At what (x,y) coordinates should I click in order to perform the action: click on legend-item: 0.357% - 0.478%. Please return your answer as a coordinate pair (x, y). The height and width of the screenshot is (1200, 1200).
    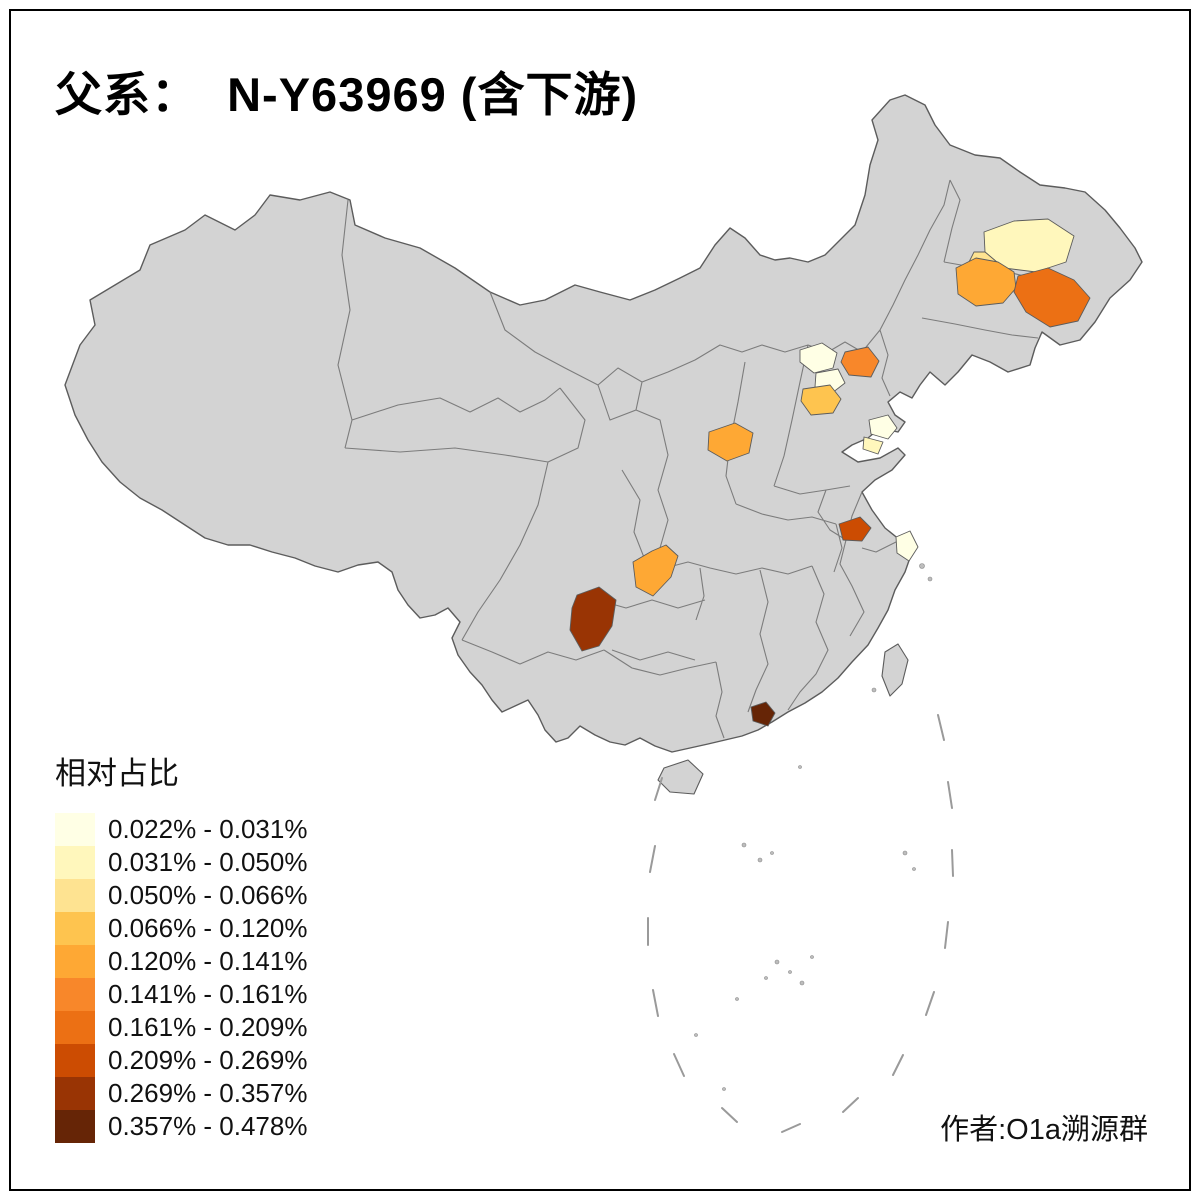
    Looking at the image, I should click on (220, 1126).